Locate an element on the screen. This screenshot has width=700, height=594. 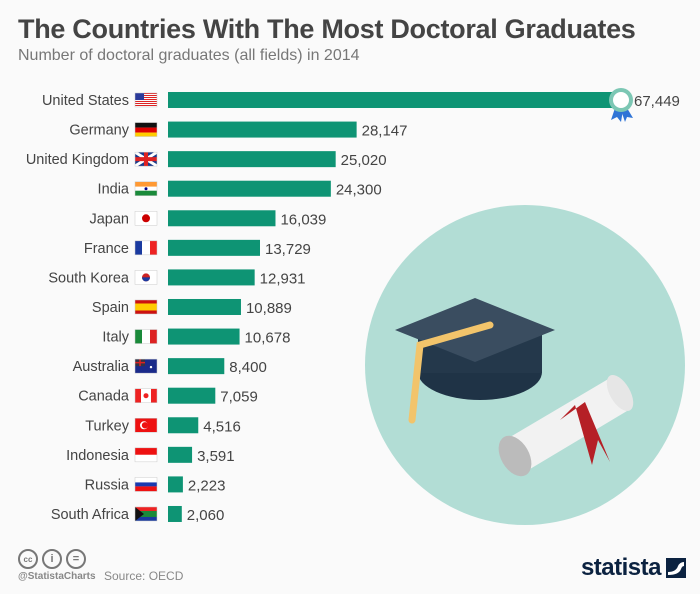
category-label: Turkey is located at coordinates (107, 426).